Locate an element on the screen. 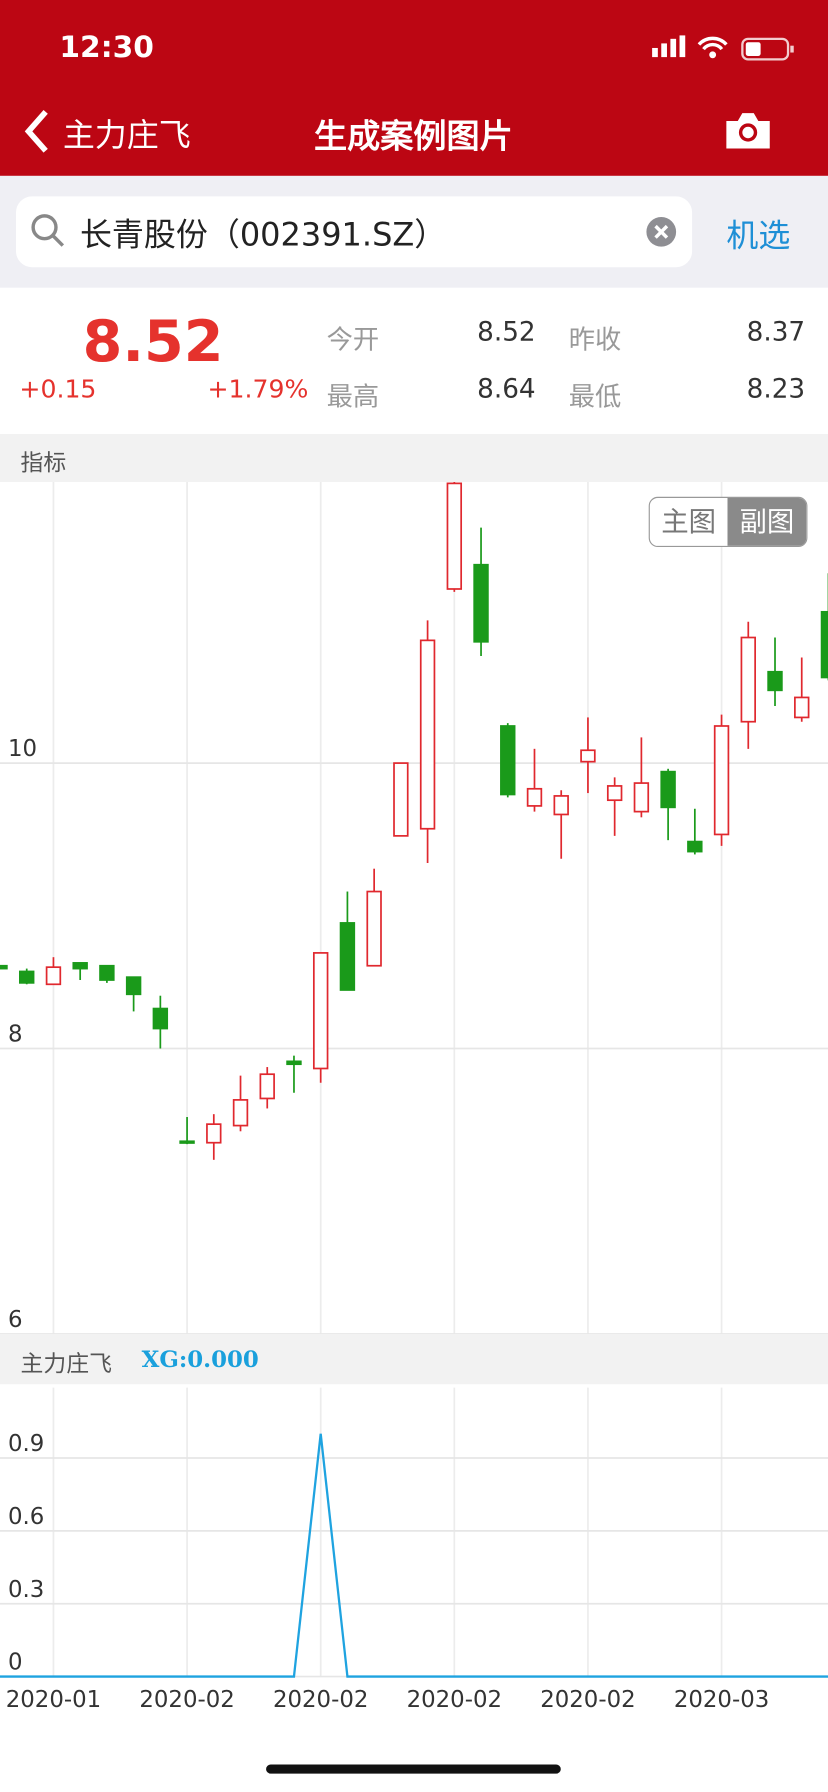 This screenshot has width=828, height=1792. nav-title: 生成案例图片 is located at coordinates (413, 136).